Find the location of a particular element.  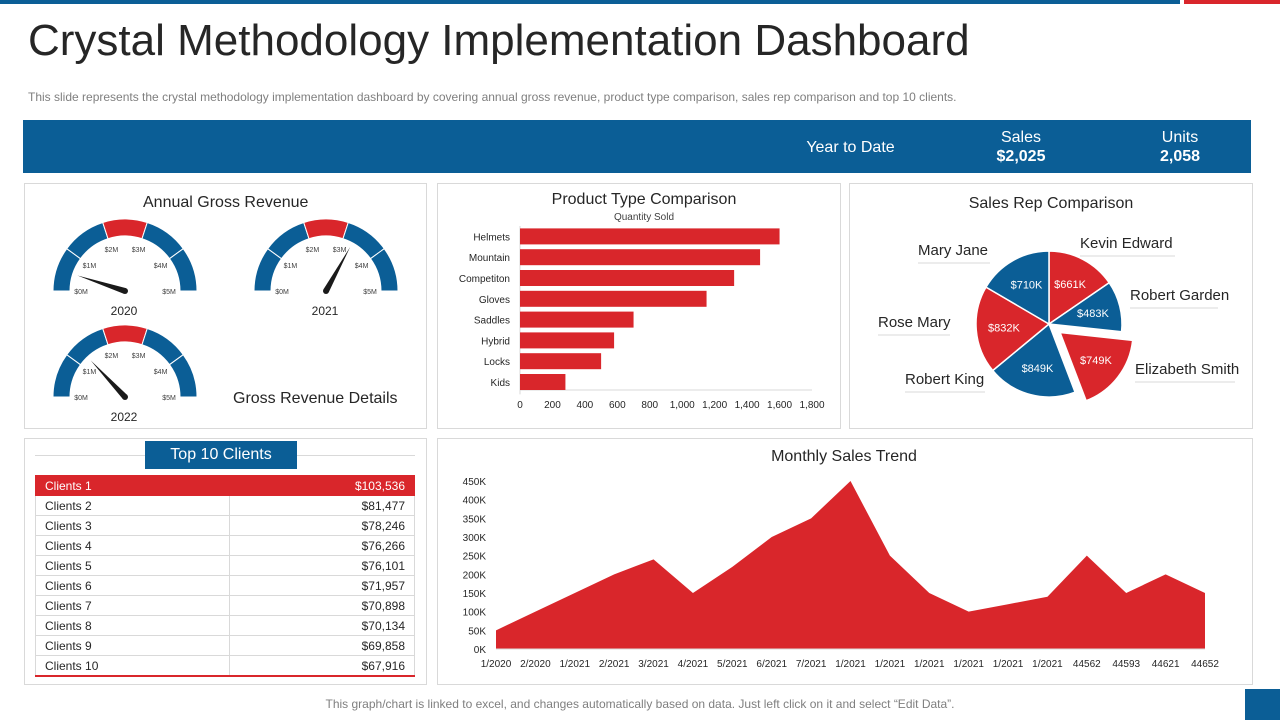

product-chart-subtitle: Quantity Sold is located at coordinates (644, 217).